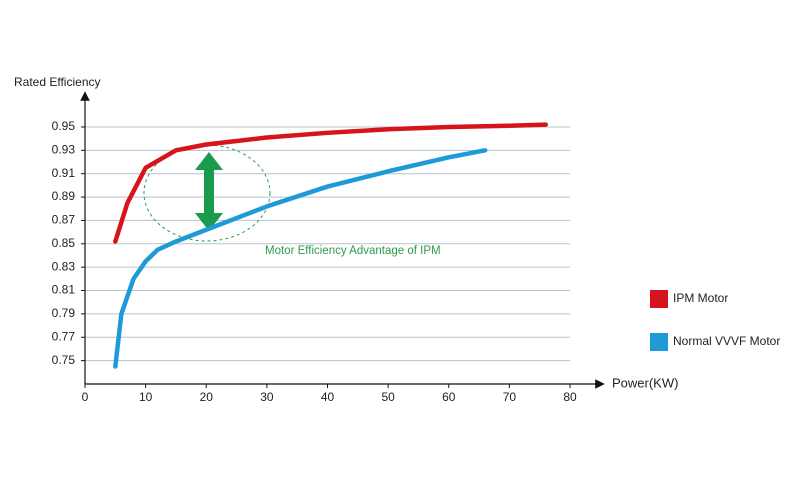 The height and width of the screenshot is (500, 800). Describe the element at coordinates (64, 220) in the screenshot. I see `y-tick-label: 0.87` at that location.